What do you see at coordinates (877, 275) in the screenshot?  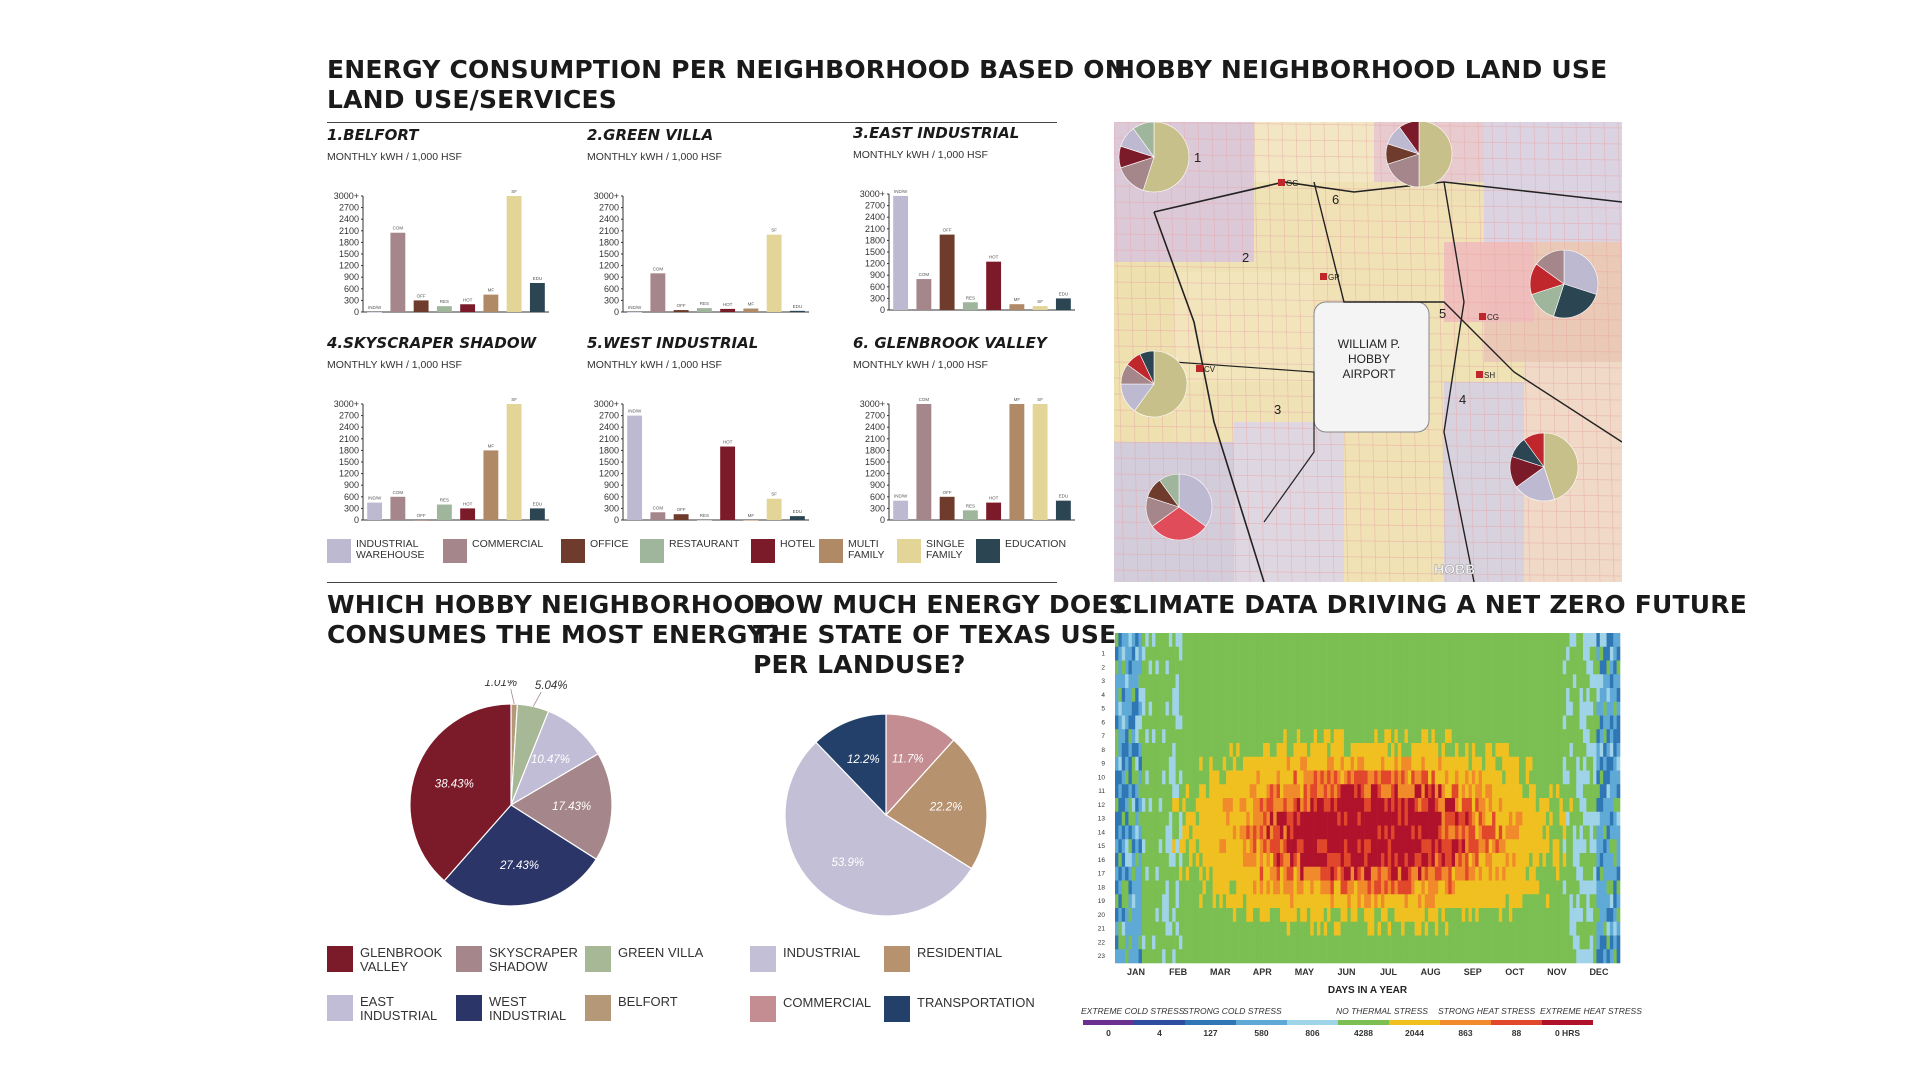 I see `y-tick-label: 900` at bounding box center [877, 275].